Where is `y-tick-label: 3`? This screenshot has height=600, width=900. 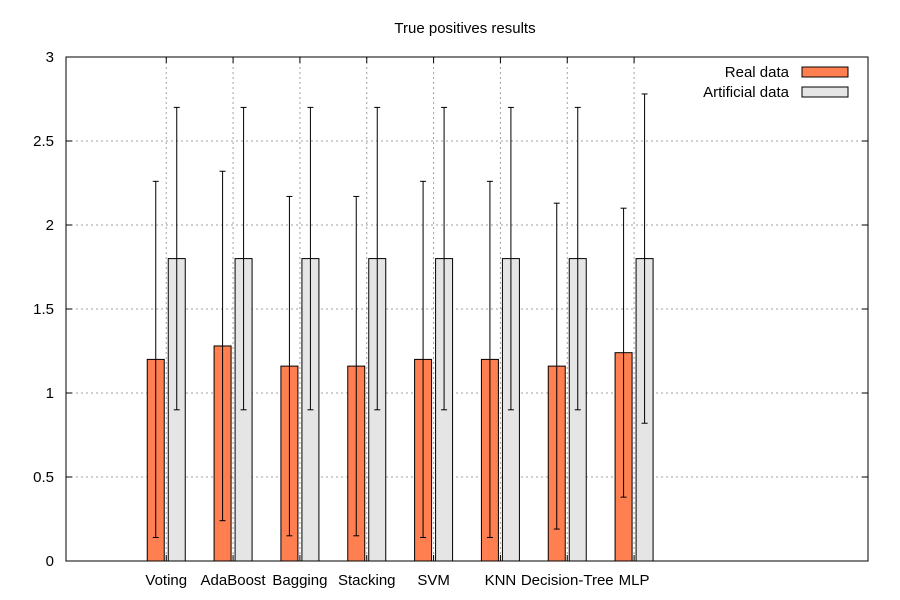 y-tick-label: 3 is located at coordinates (50, 57).